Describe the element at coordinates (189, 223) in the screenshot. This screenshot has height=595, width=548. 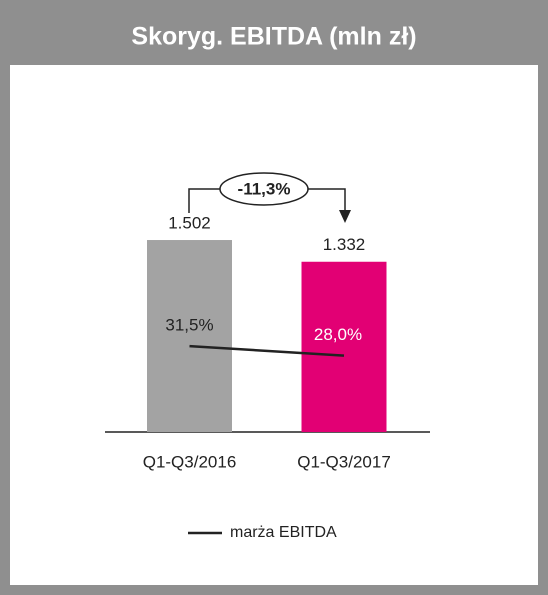
I see `bar-value-label: 1.502` at that location.